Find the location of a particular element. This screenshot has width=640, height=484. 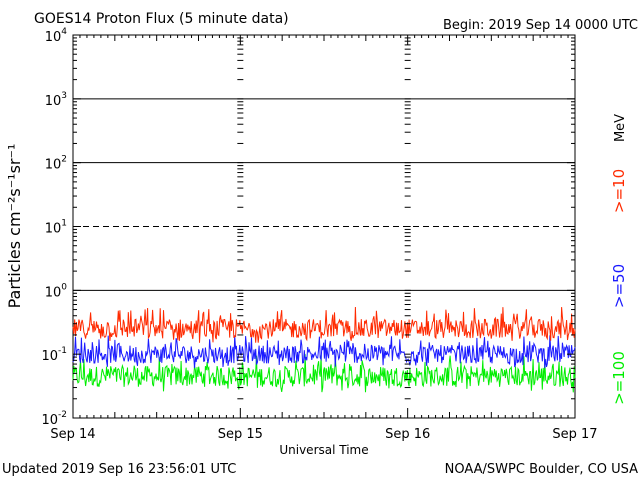

y-tick-label: 10⁻² is located at coordinates (54, 419).